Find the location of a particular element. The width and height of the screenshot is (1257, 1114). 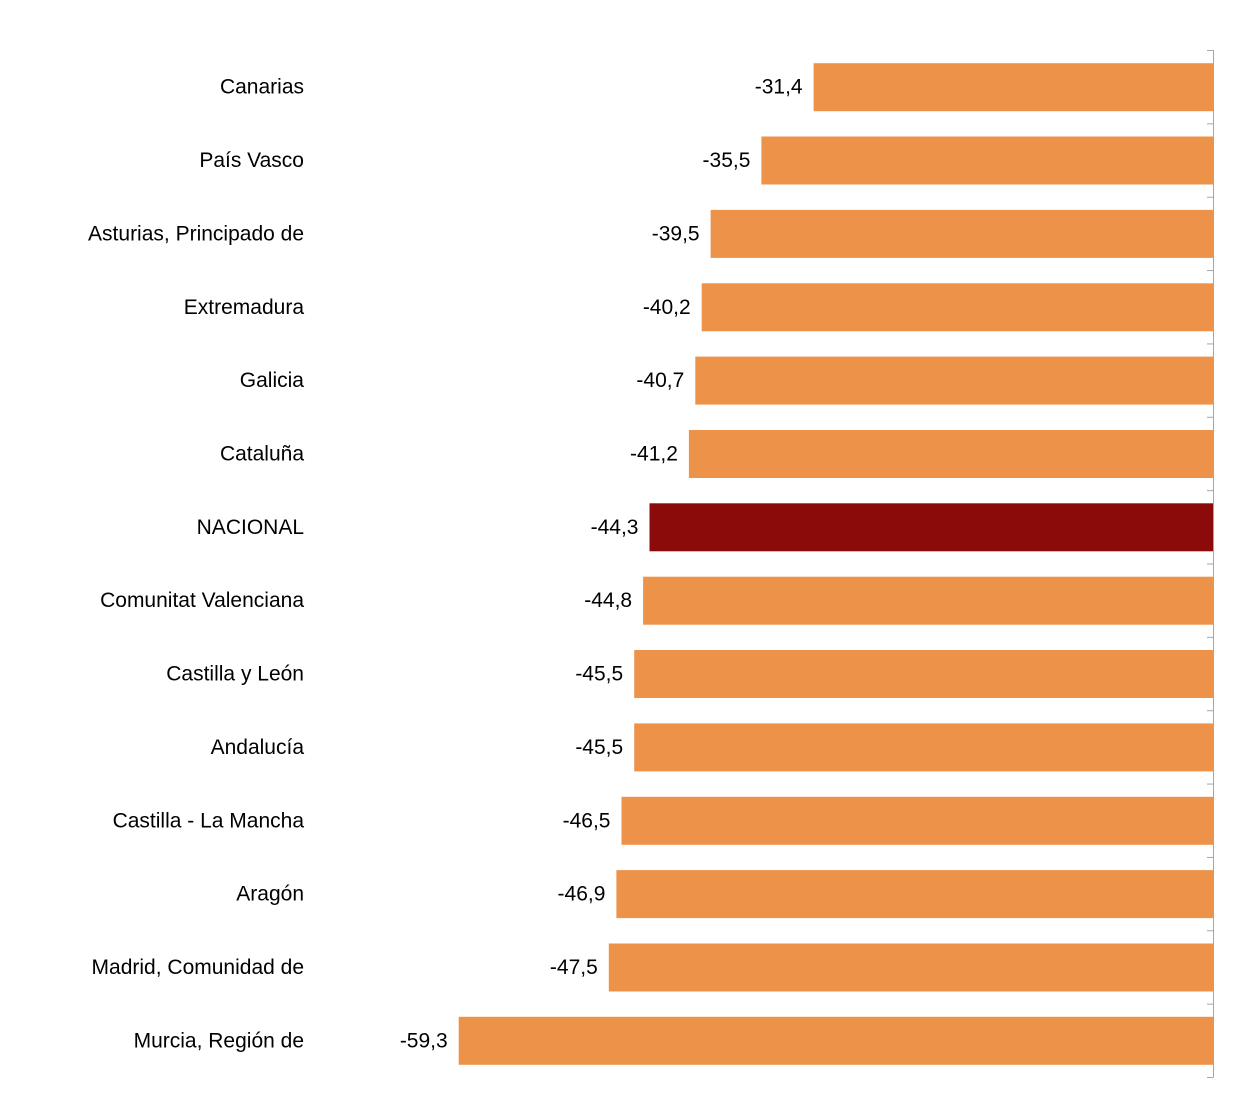

bar-aragon is located at coordinates (914, 894).